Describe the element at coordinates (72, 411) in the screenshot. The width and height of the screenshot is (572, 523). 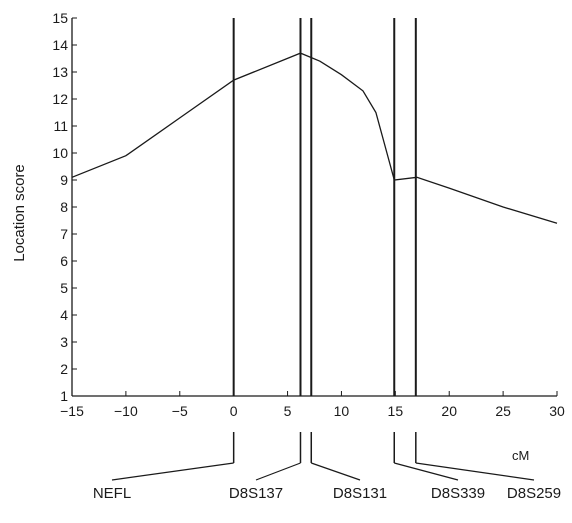
I see `x-tick-label: −15` at that location.